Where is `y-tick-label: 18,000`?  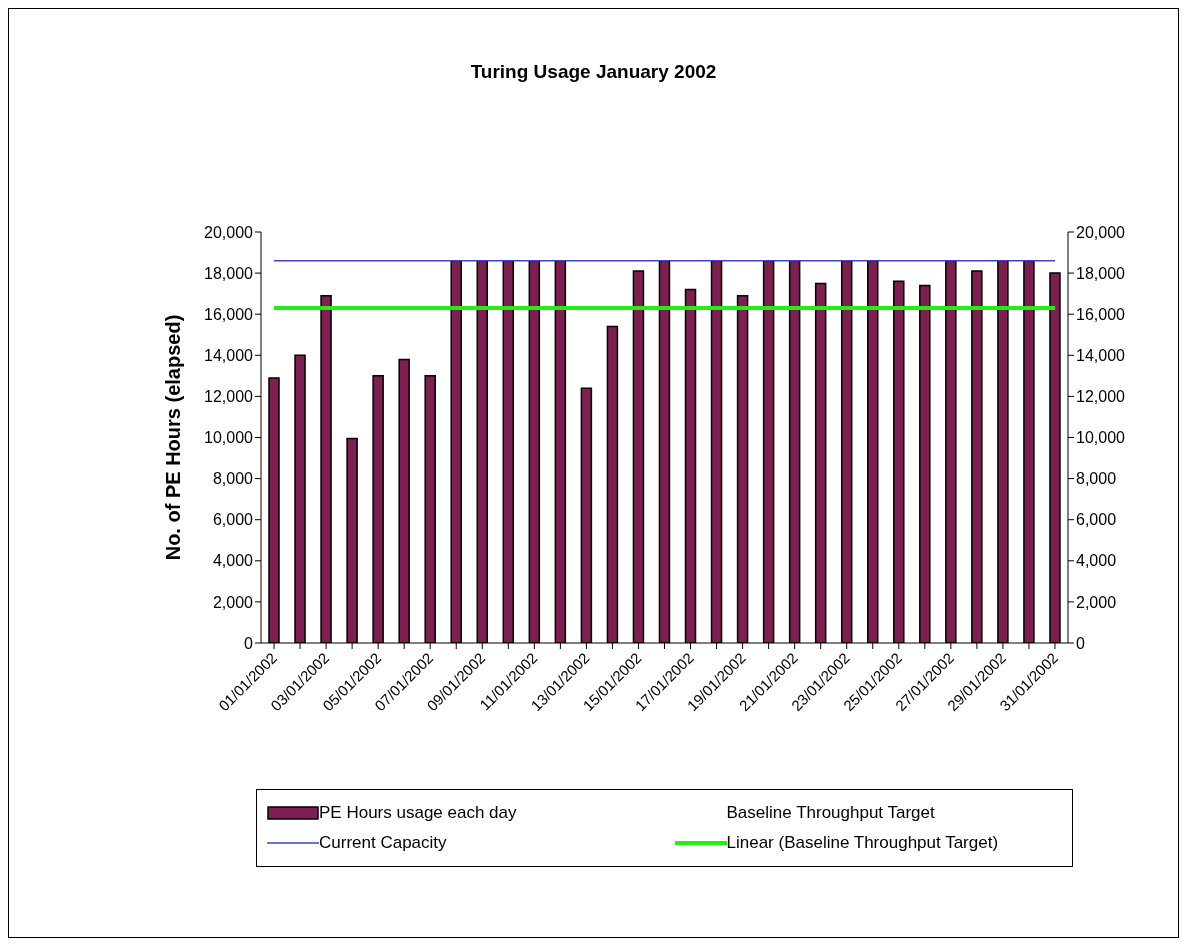
y-tick-label: 18,000 is located at coordinates (229, 273).